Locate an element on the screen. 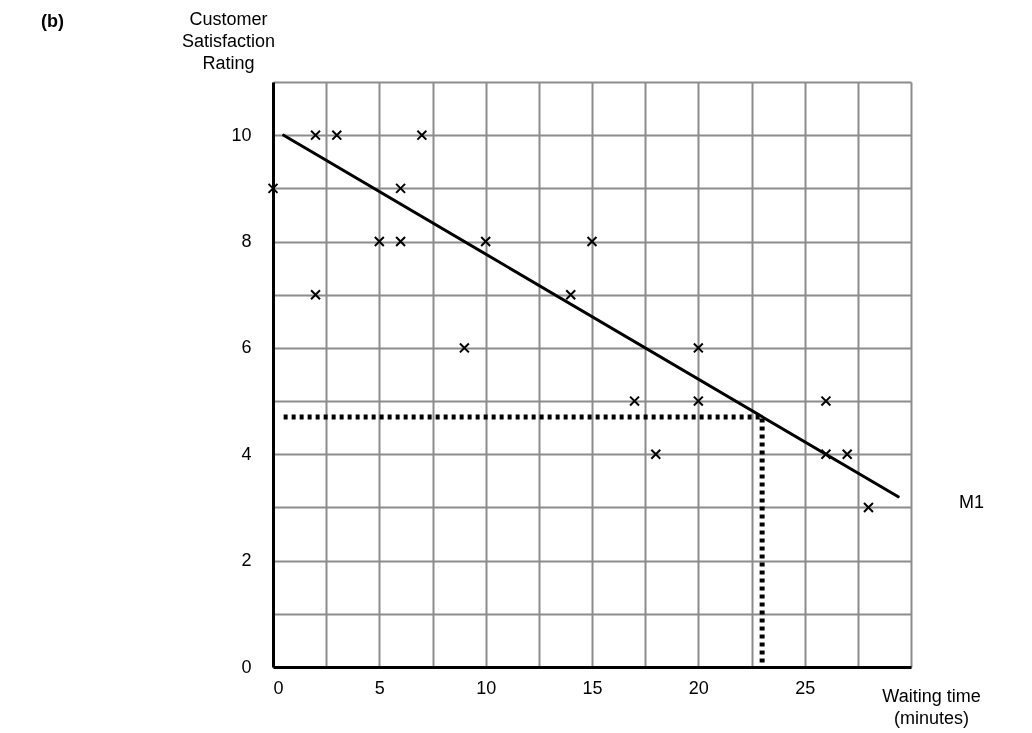  x-tick-label: 10 is located at coordinates (486, 687).